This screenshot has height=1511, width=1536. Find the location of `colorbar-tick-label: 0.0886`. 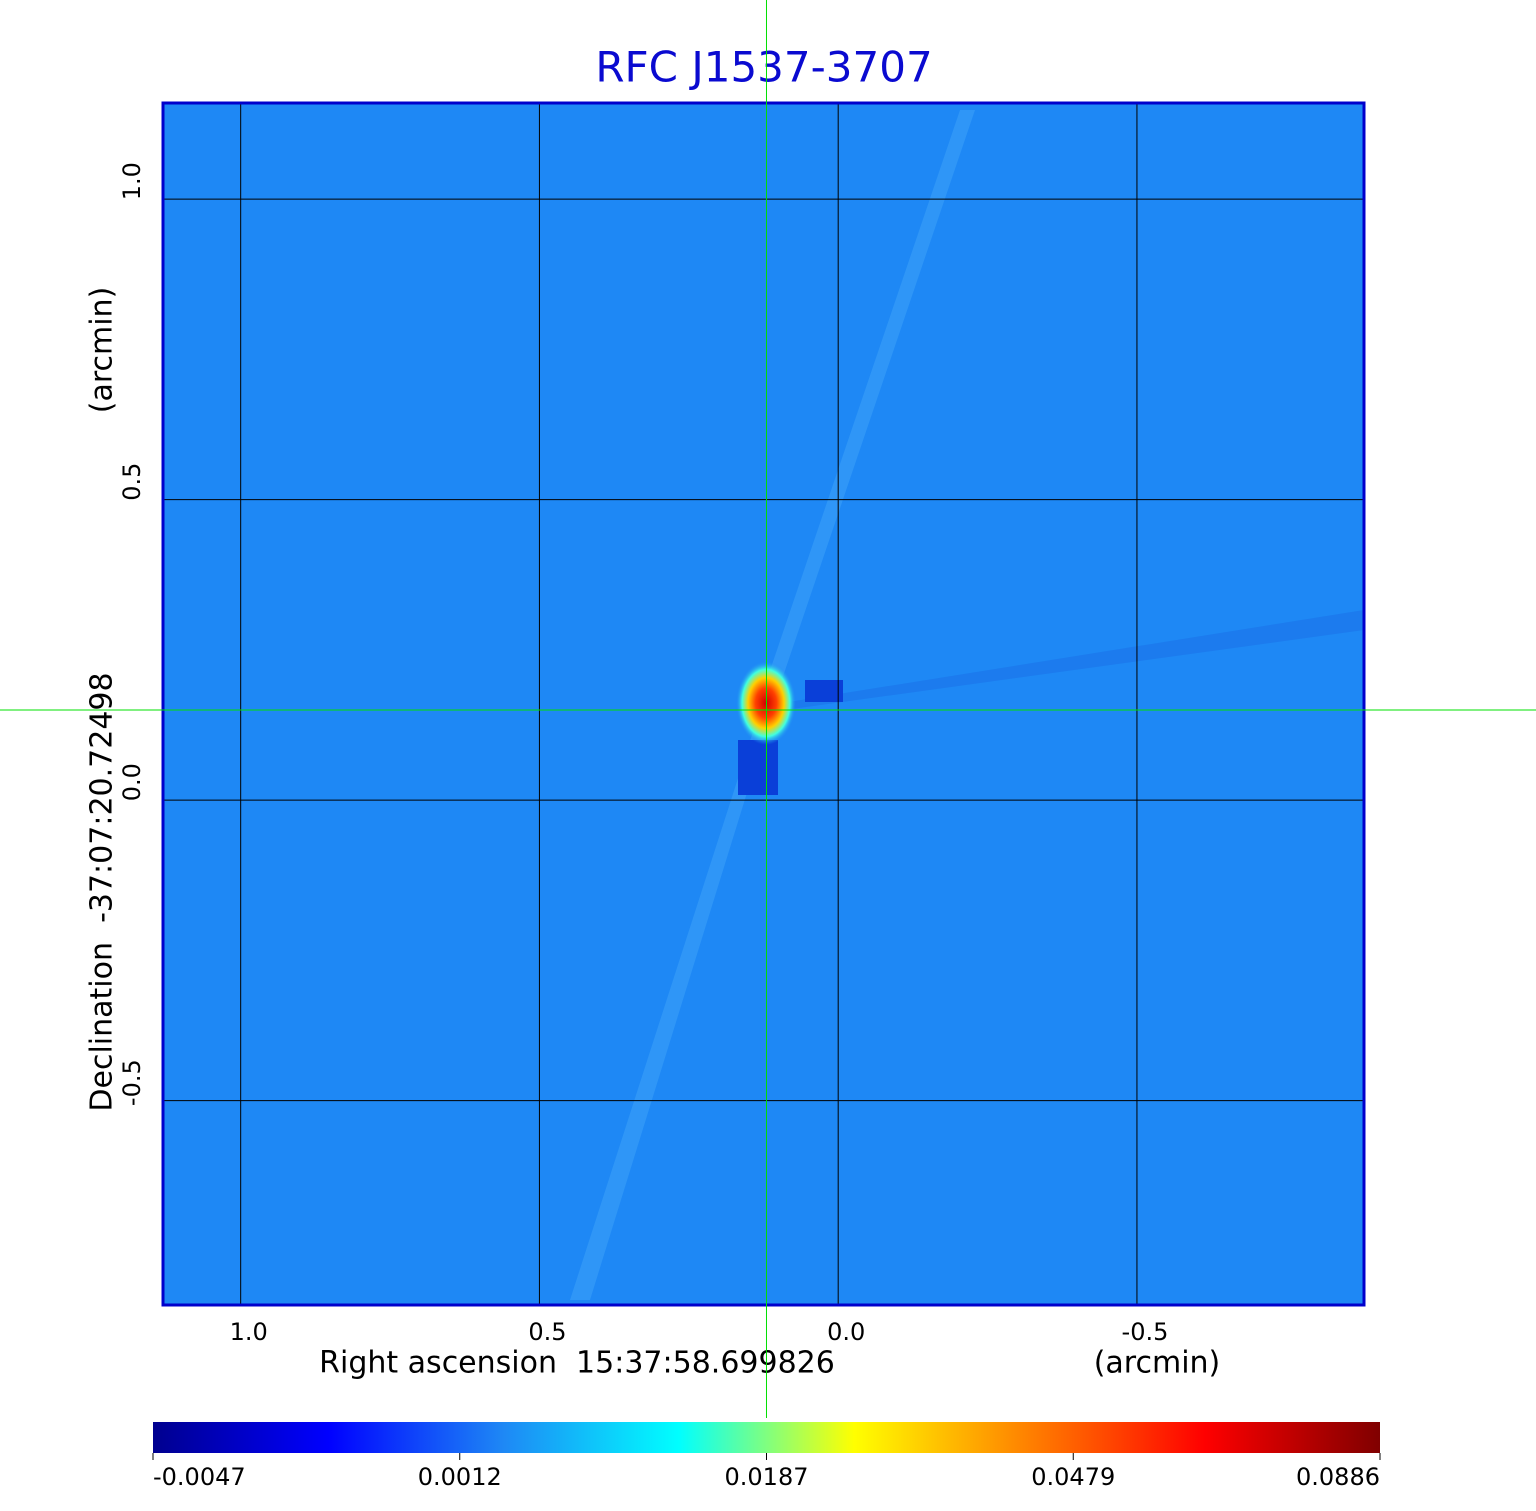

colorbar-tick-label: 0.0886 is located at coordinates (1338, 1477).